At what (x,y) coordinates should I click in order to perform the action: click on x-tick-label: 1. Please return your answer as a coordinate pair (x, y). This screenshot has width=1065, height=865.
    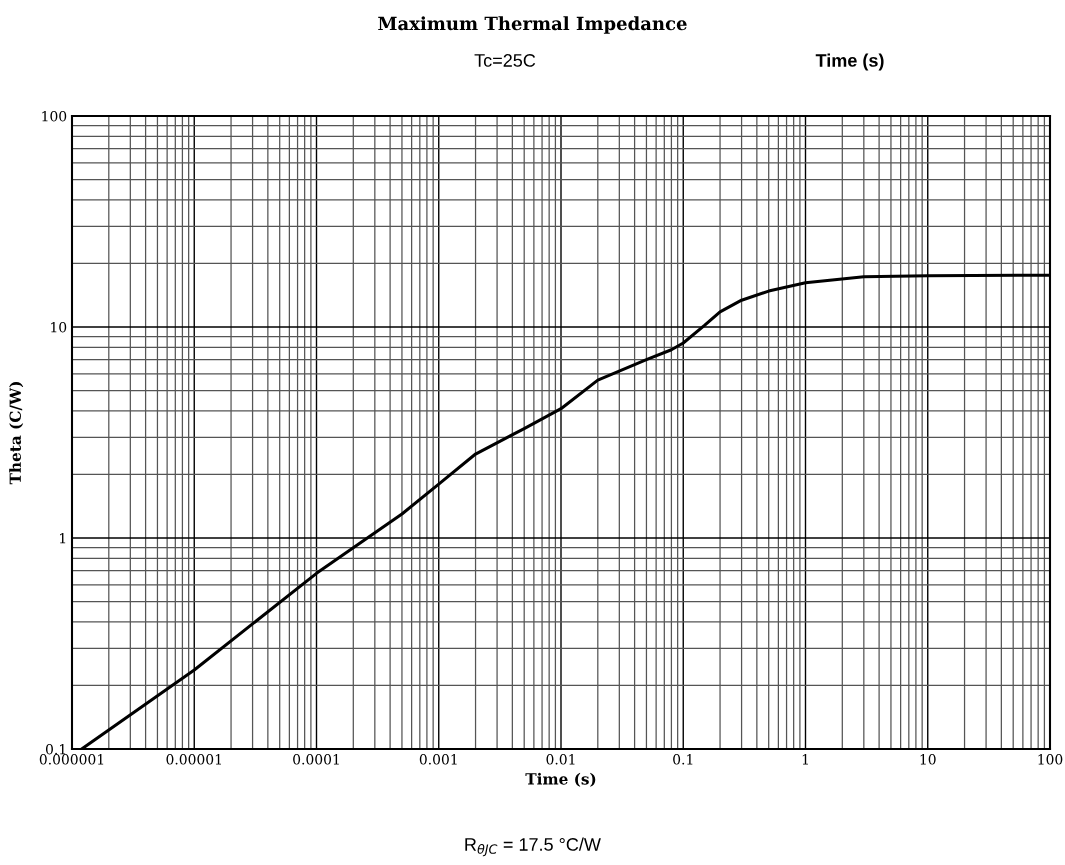
    Looking at the image, I should click on (805, 759).